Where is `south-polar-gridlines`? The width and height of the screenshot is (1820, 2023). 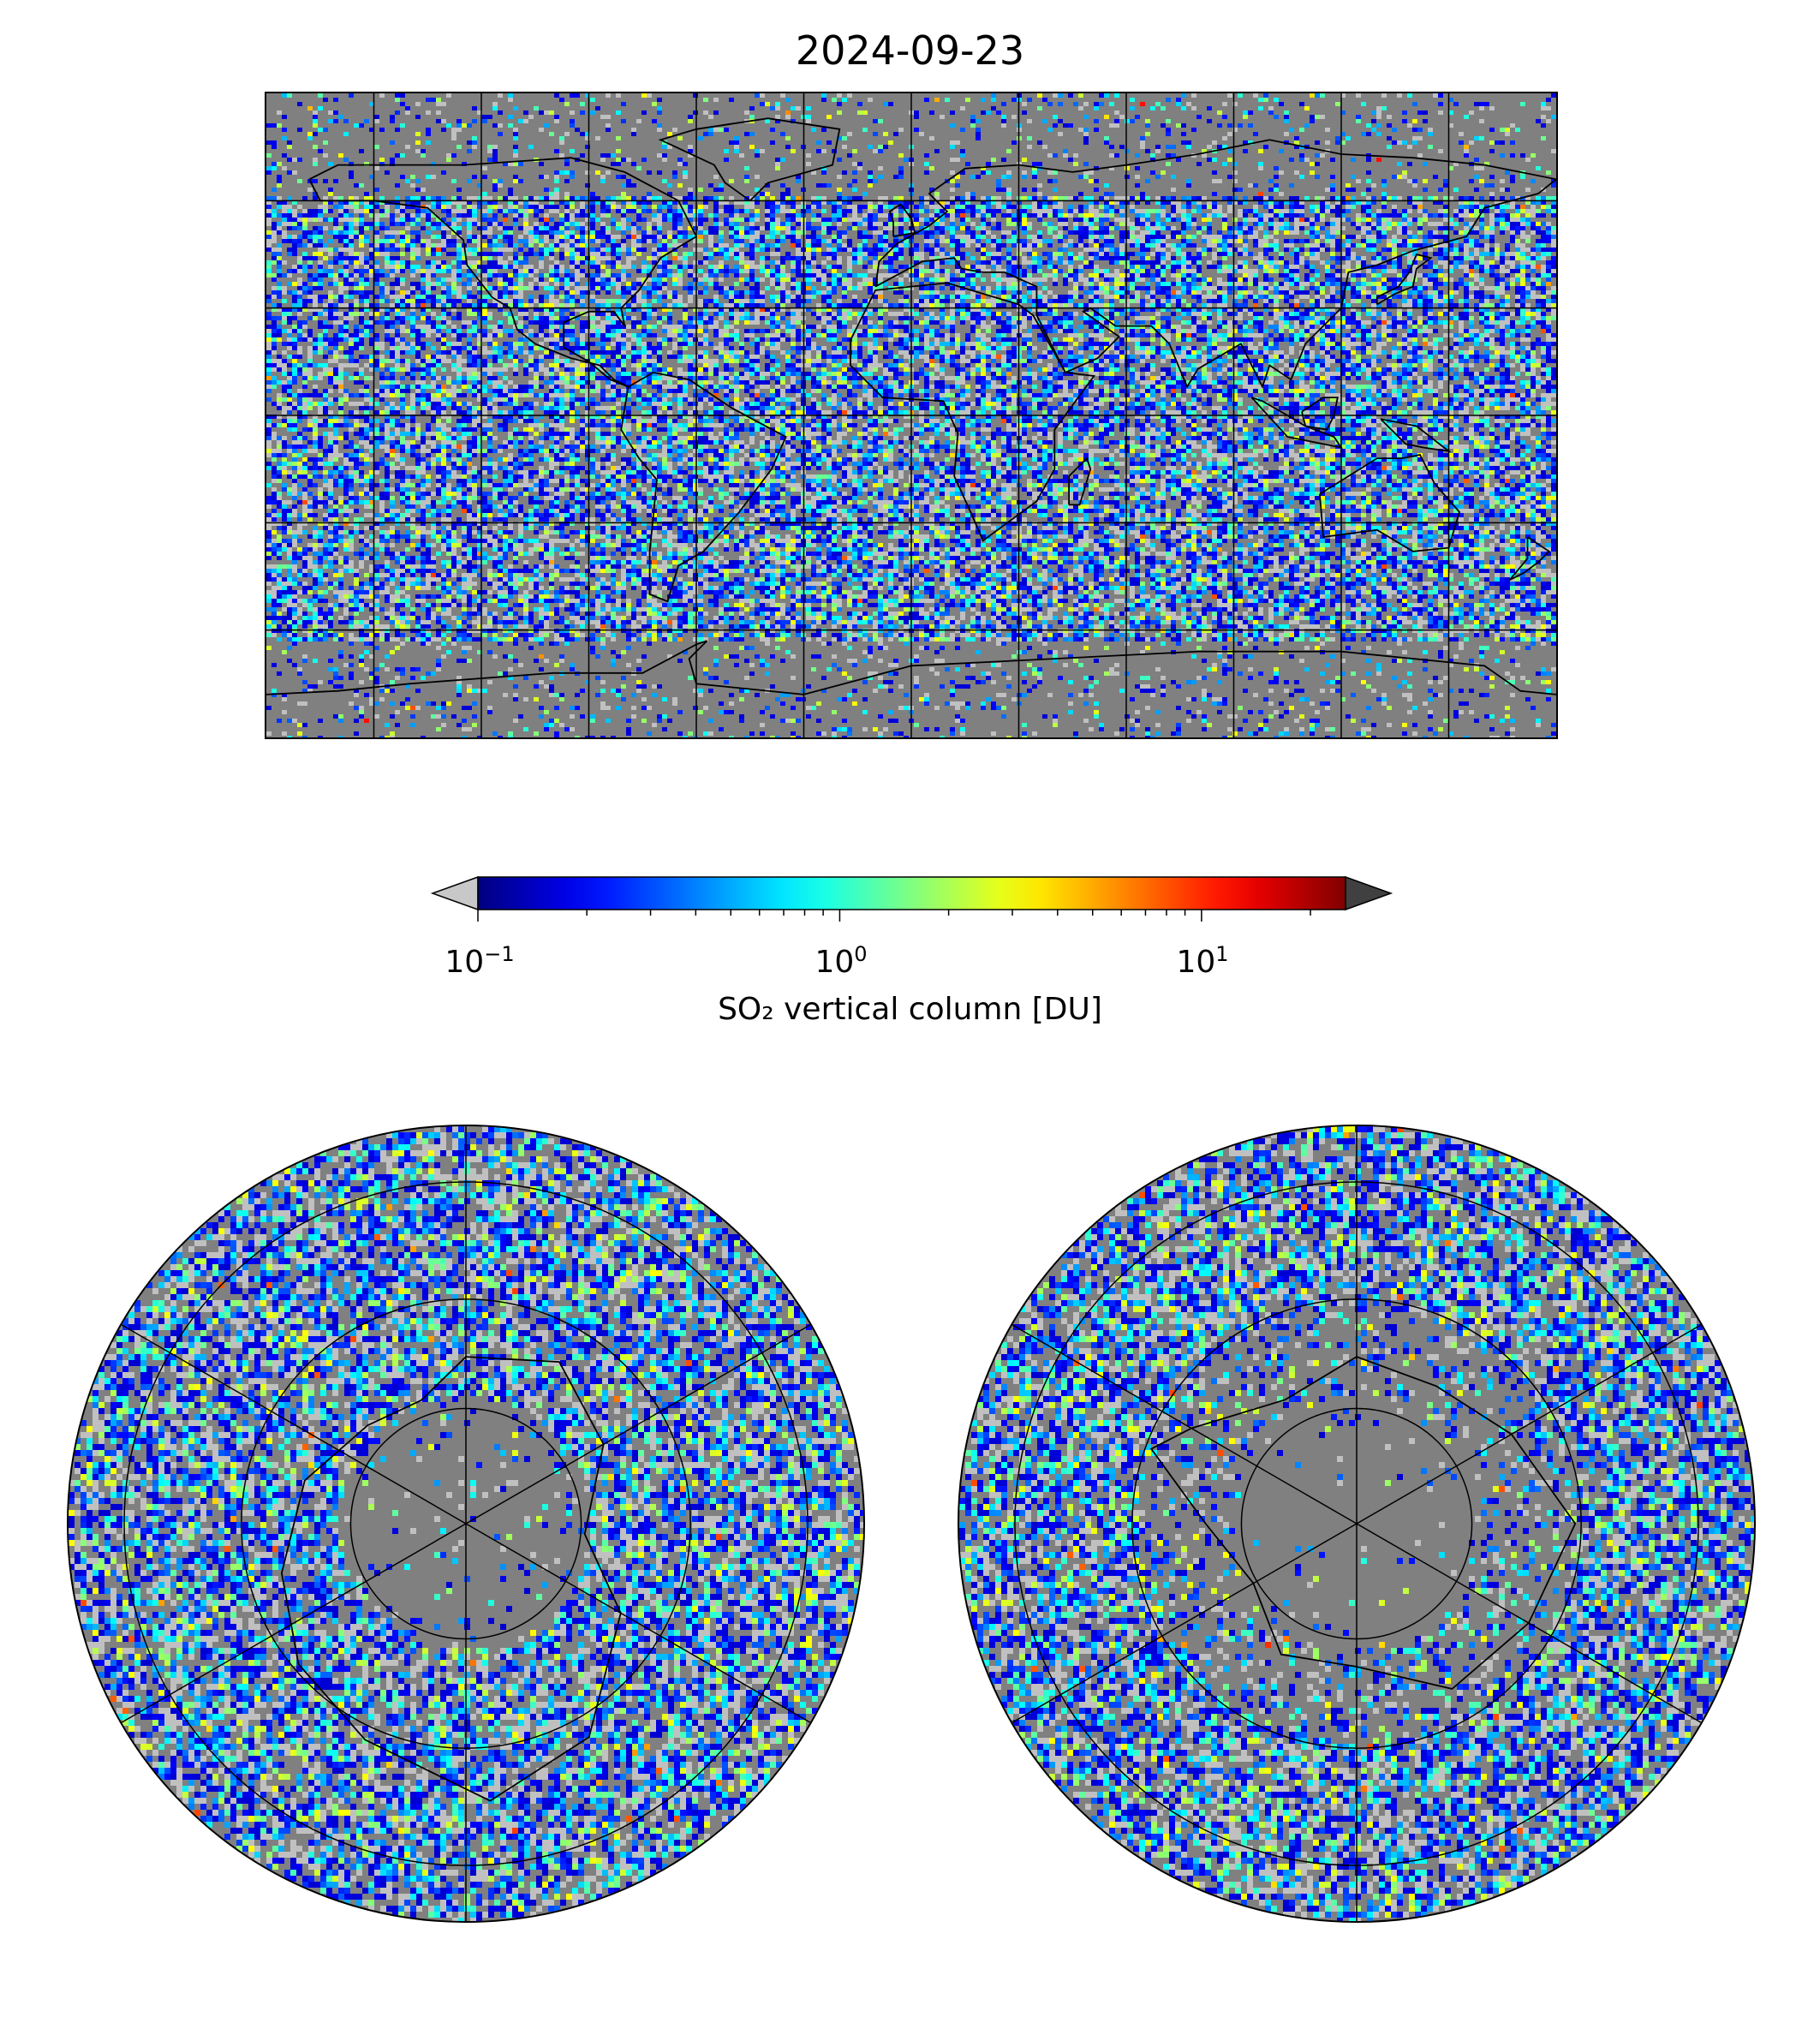
south-polar-gridlines is located at coordinates (1356, 1523).